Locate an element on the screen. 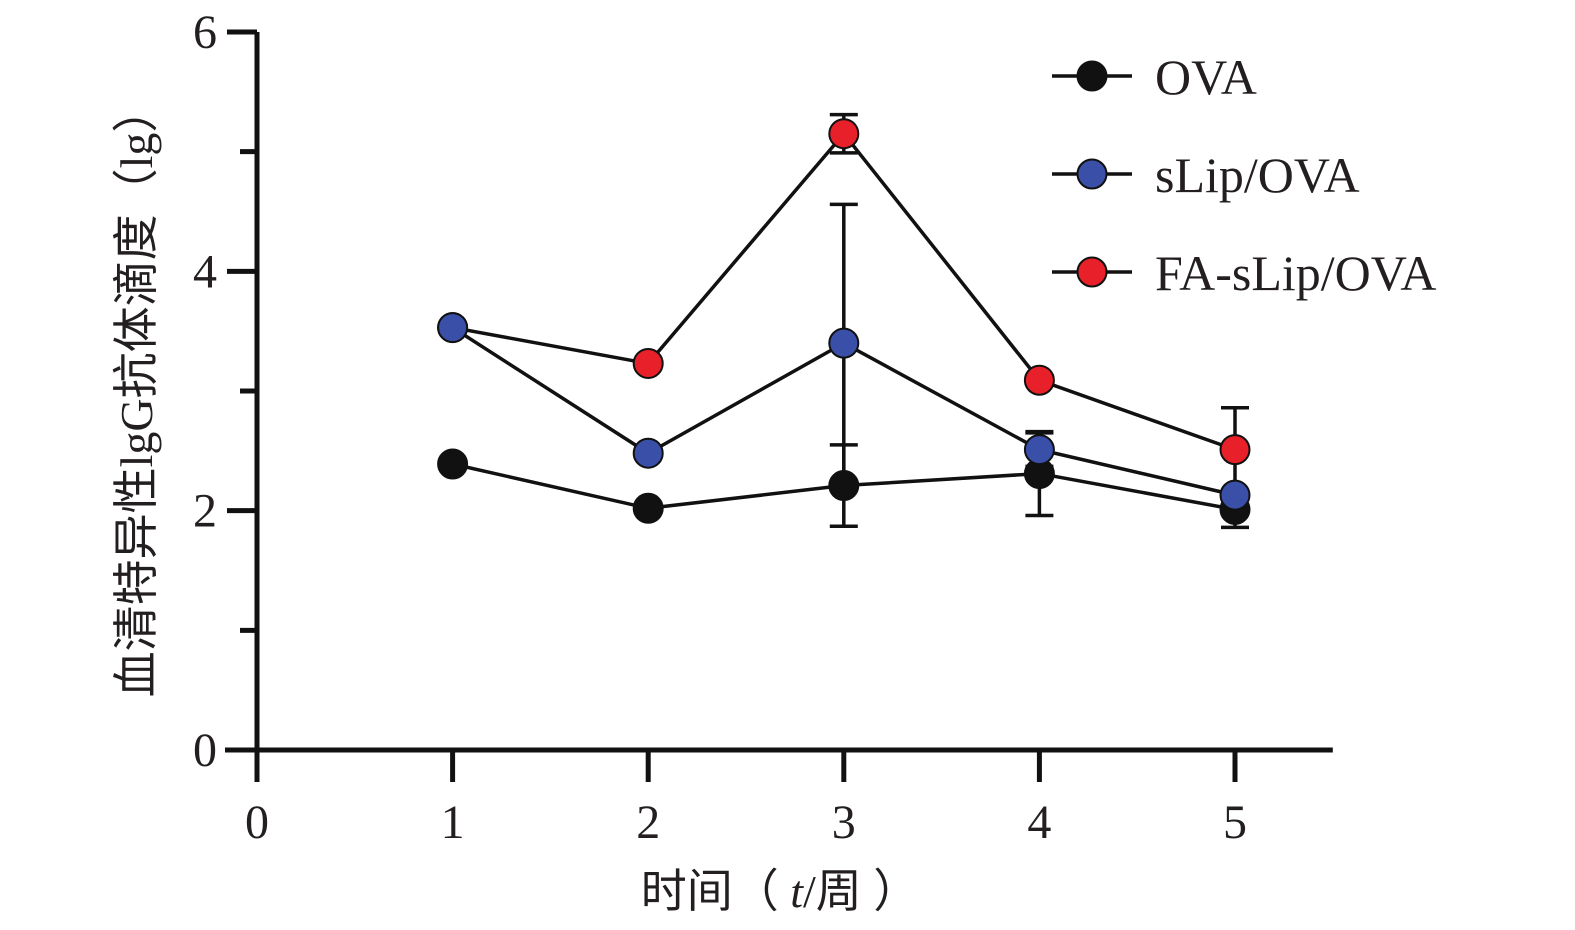  legend-label-slip-ova: sLip/OVA is located at coordinates (1257, 175).